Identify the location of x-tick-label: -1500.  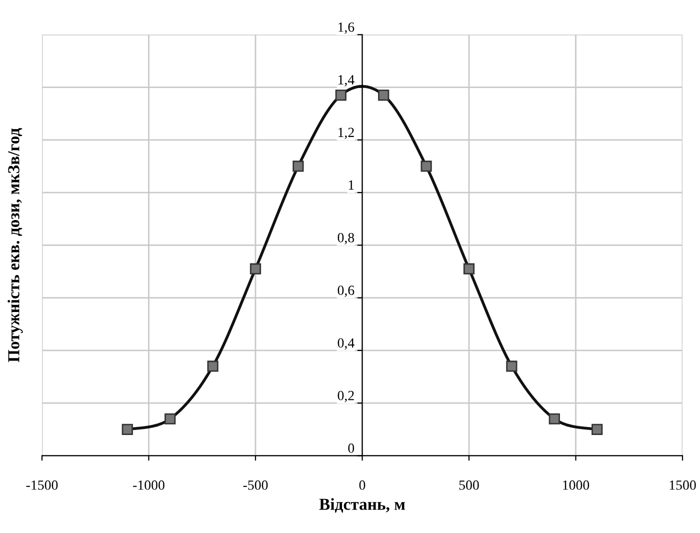
(42, 485).